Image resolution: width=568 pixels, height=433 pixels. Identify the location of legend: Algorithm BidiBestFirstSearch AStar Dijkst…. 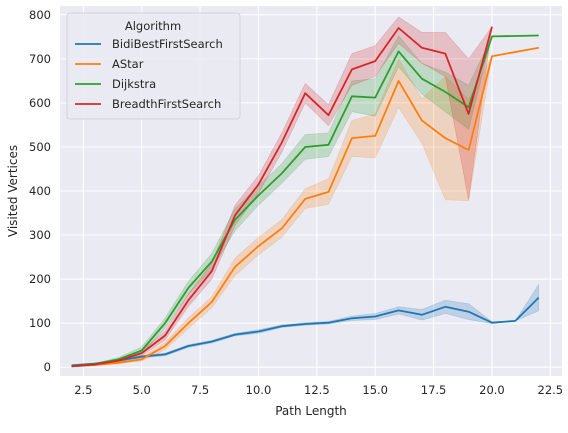
(153, 66).